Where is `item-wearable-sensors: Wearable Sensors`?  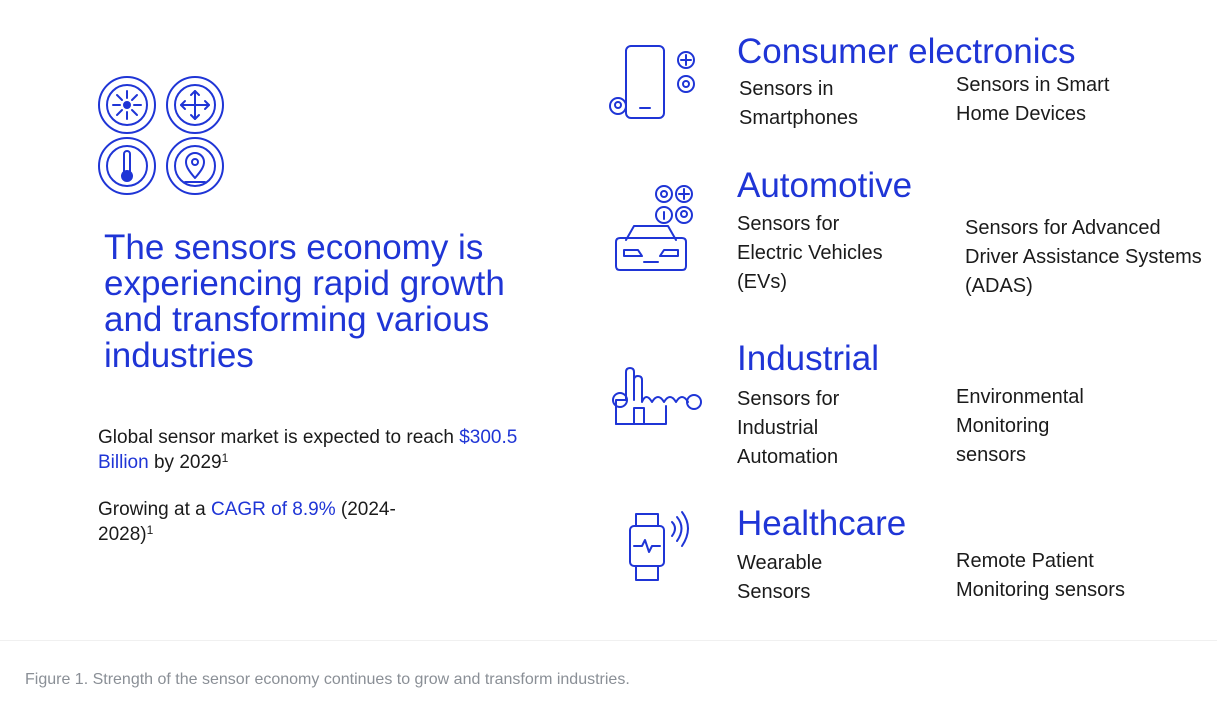
item-wearable-sensors: Wearable Sensors is located at coordinates (780, 577).